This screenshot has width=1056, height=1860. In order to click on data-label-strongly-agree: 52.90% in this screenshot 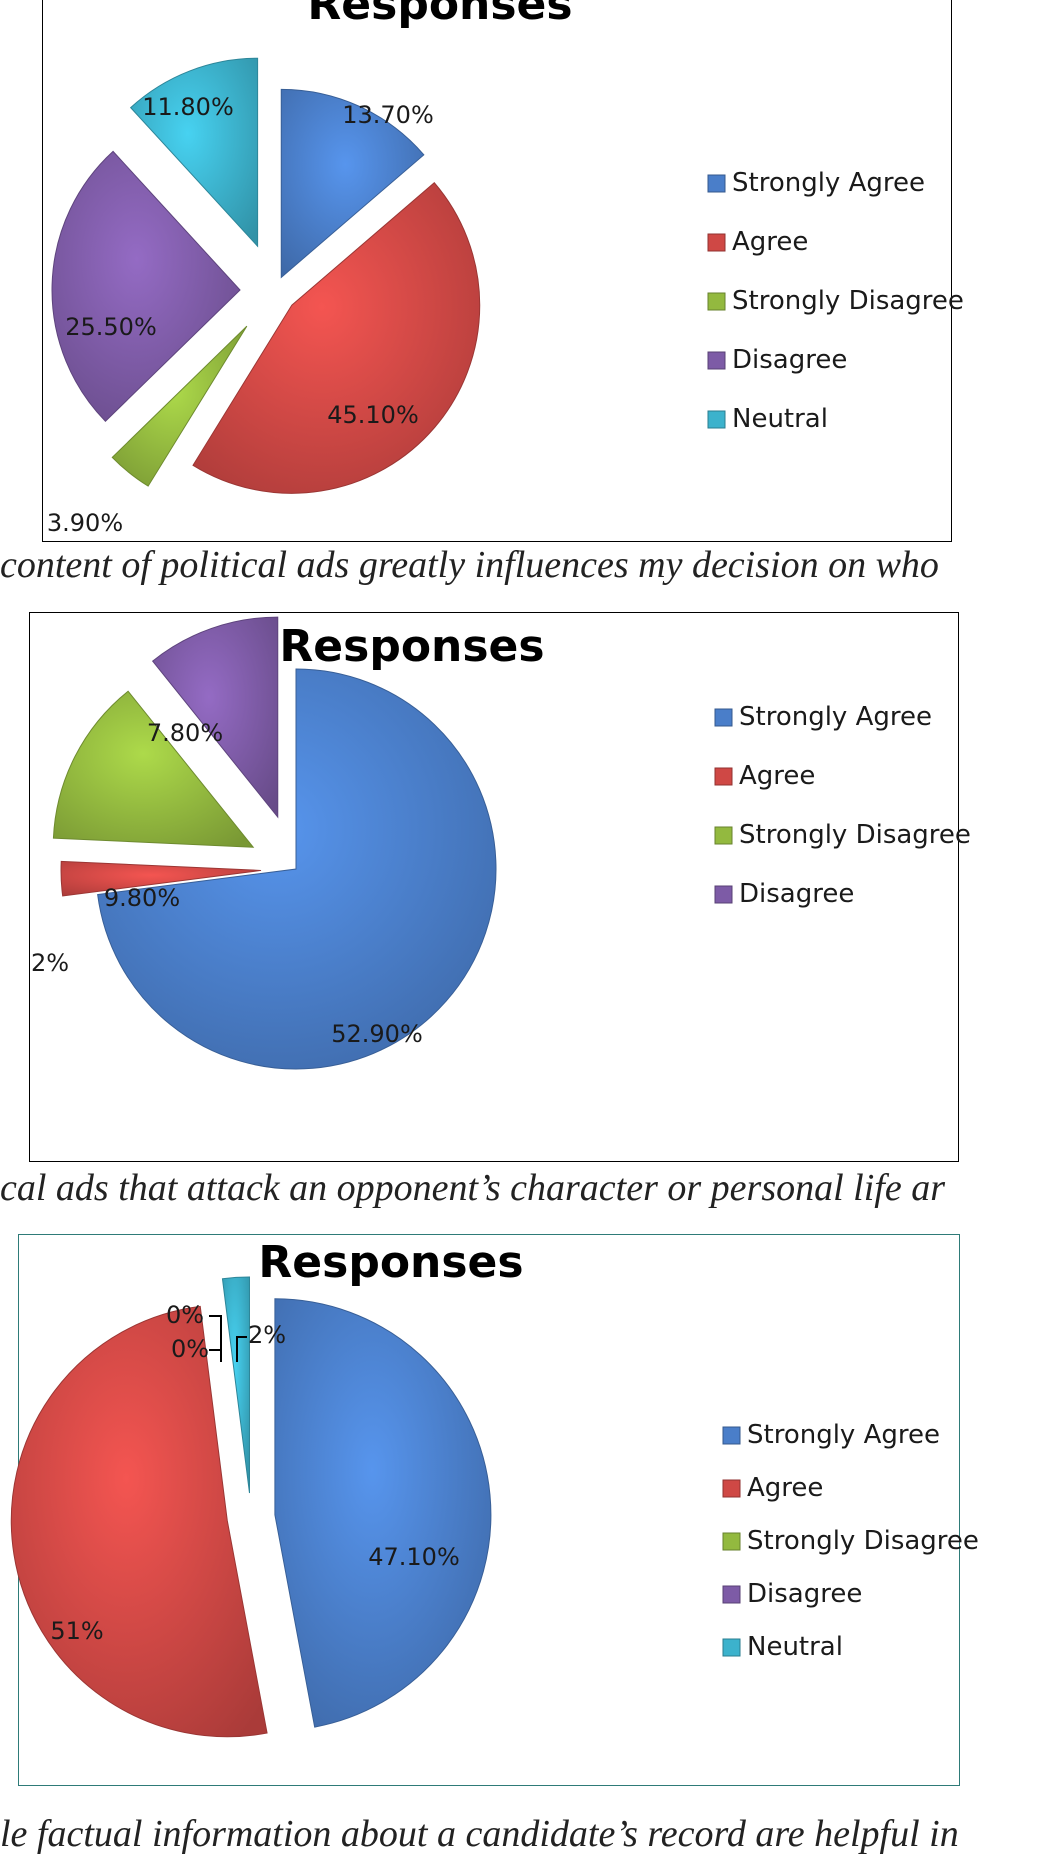, I will do `click(377, 1034)`.